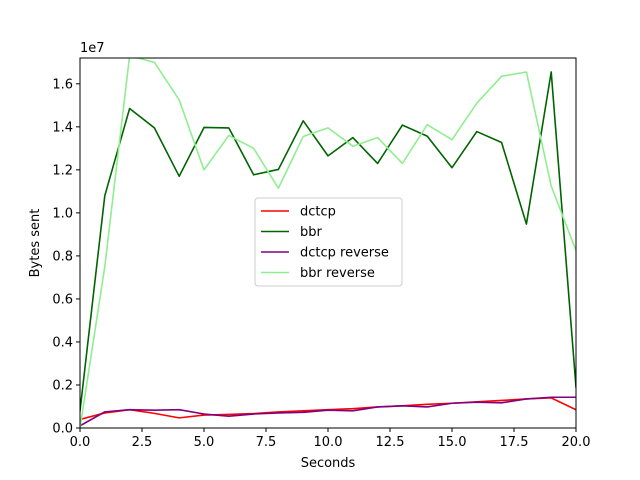 This screenshot has height=480, width=640. Describe the element at coordinates (62, 429) in the screenshot. I see `y-tick-label: 0.0` at that location.